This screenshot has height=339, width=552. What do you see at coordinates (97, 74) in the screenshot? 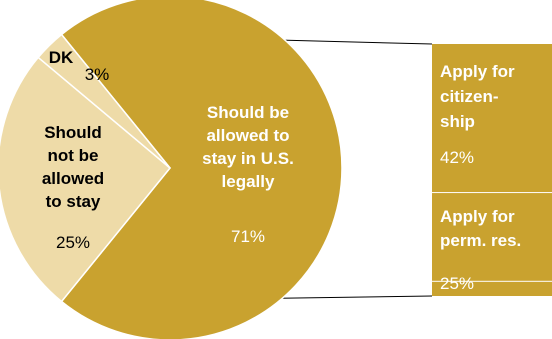
I see `slice-value-dk: 3%` at bounding box center [97, 74].